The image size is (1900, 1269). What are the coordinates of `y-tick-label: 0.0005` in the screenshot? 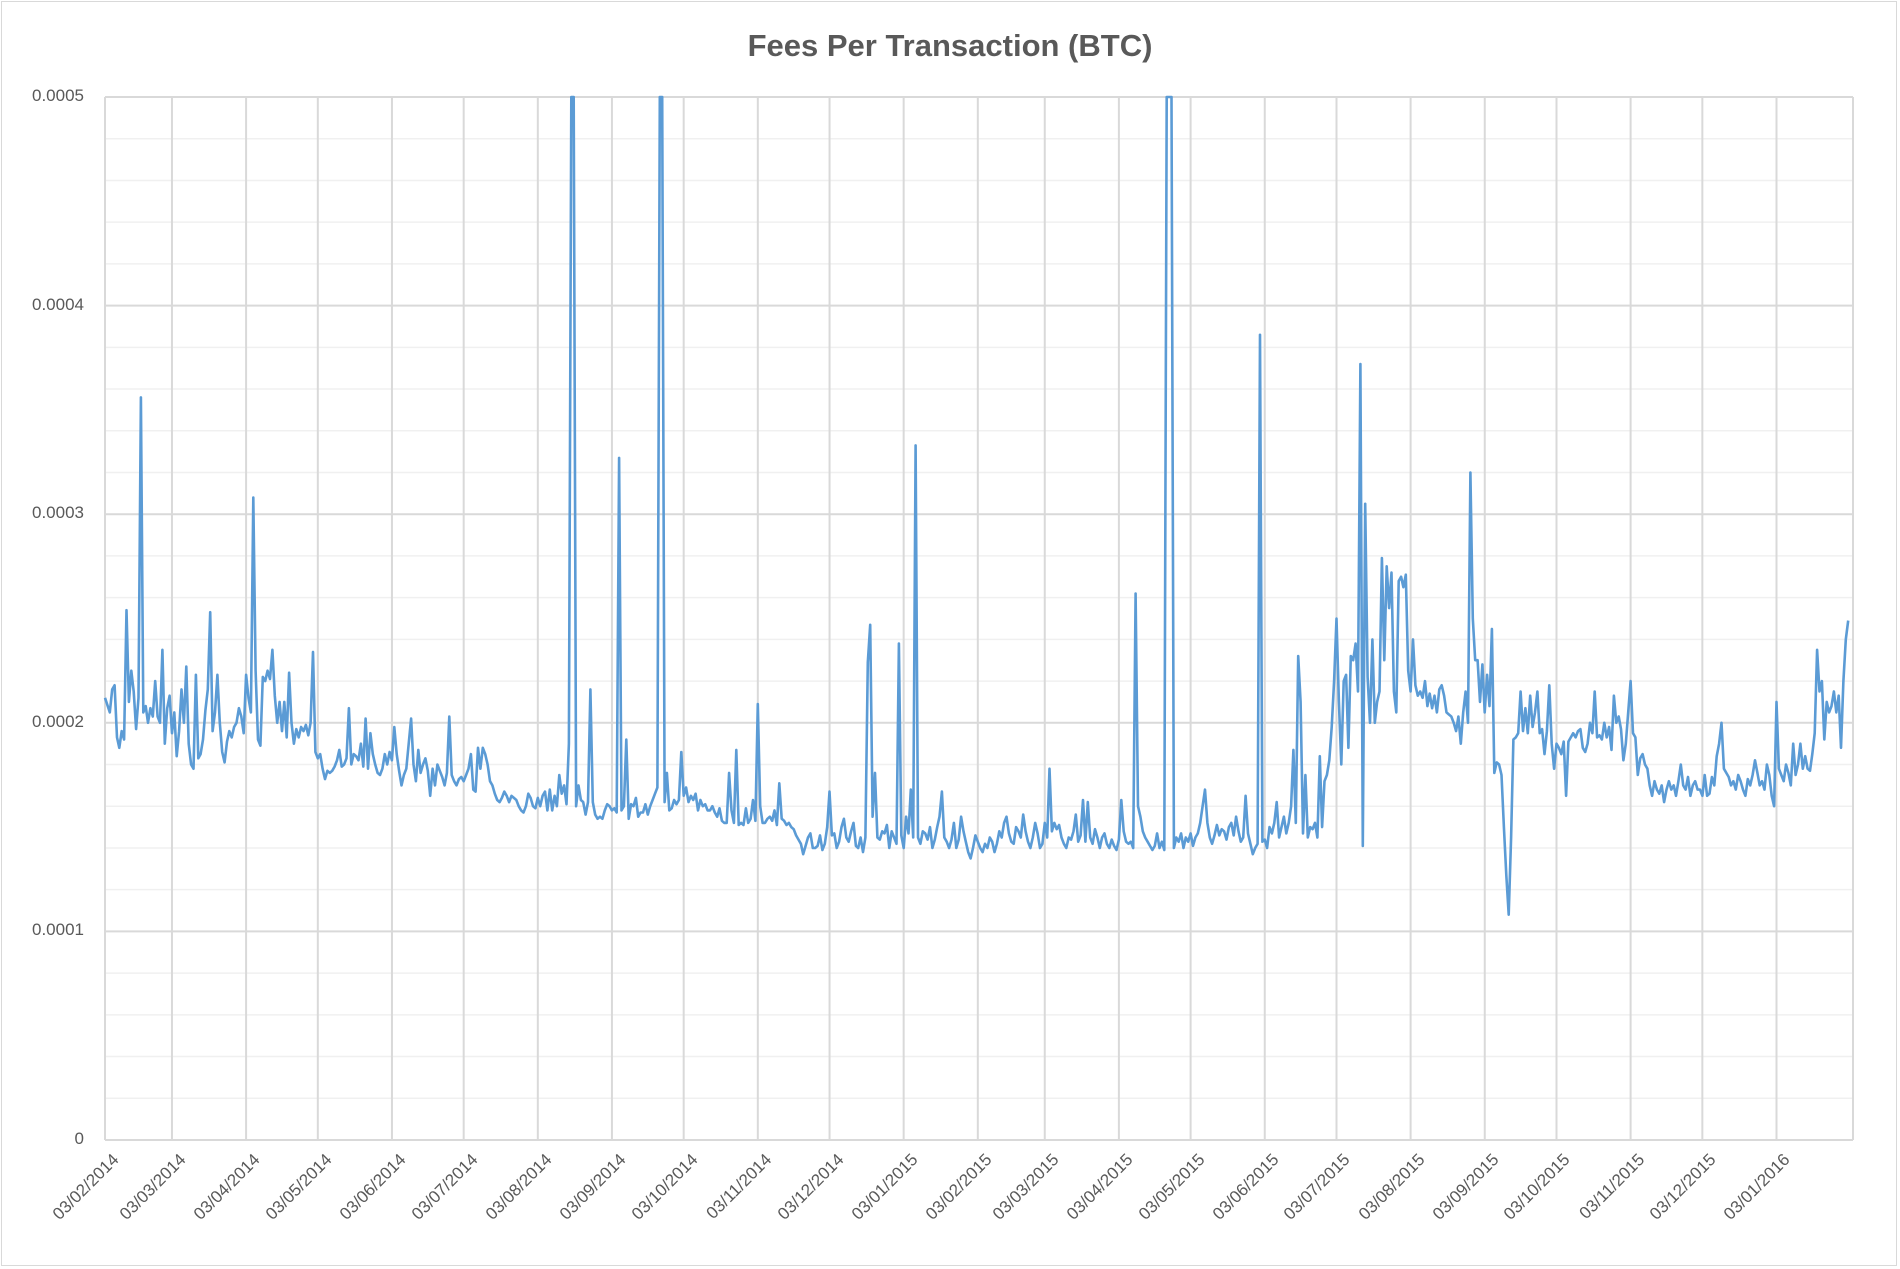 It's located at (58, 95).